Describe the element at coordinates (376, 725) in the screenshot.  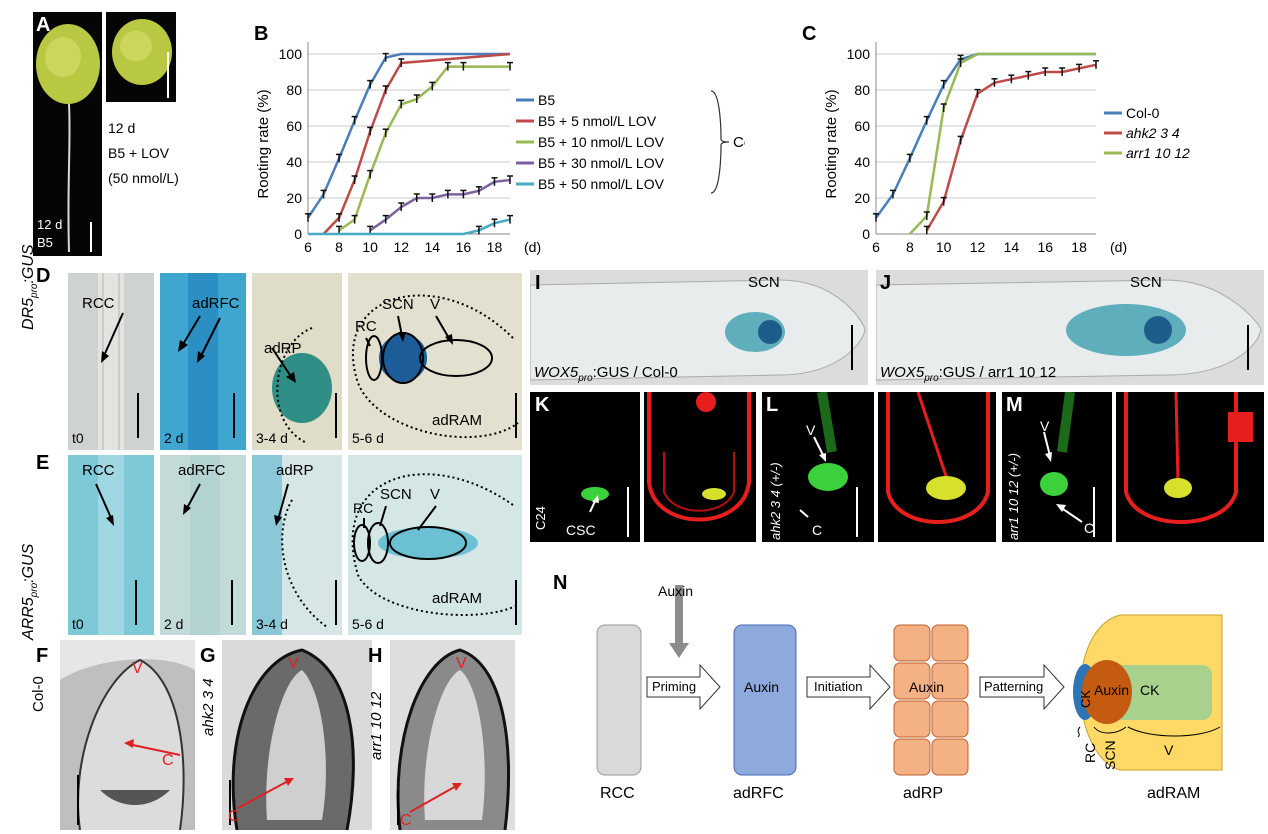
I see `h-genotype: arr1 10 12` at that location.